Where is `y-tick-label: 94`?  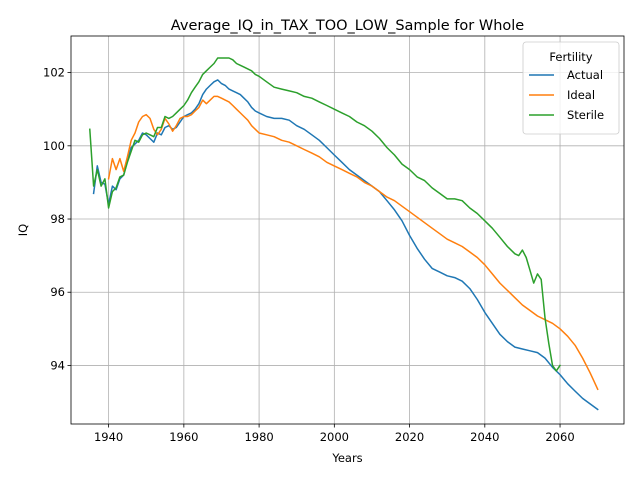 y-tick-label: 94 is located at coordinates (57, 365).